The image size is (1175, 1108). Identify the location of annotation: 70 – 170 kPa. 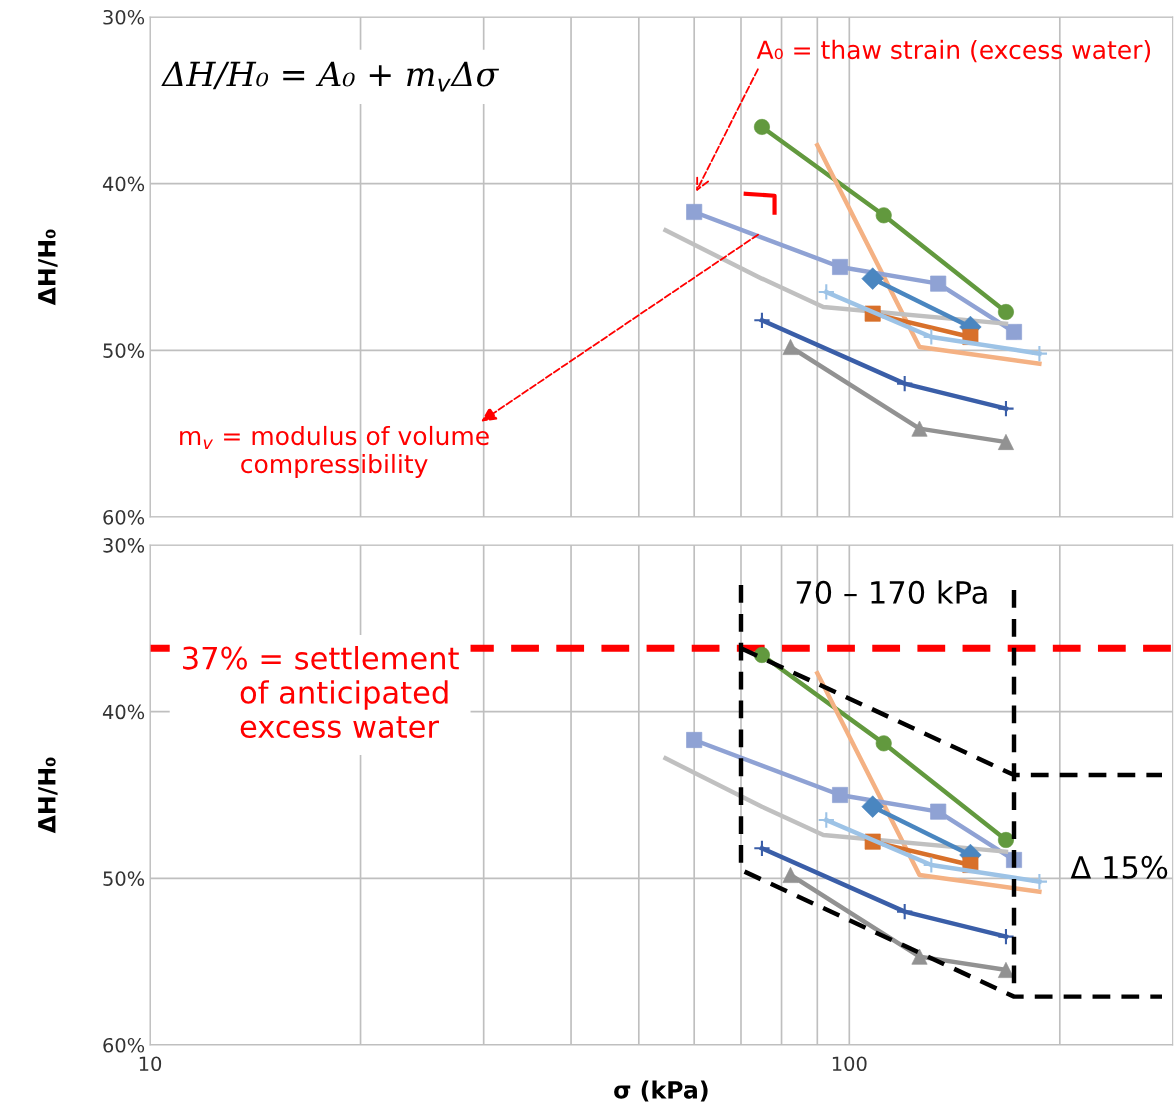
(891, 592).